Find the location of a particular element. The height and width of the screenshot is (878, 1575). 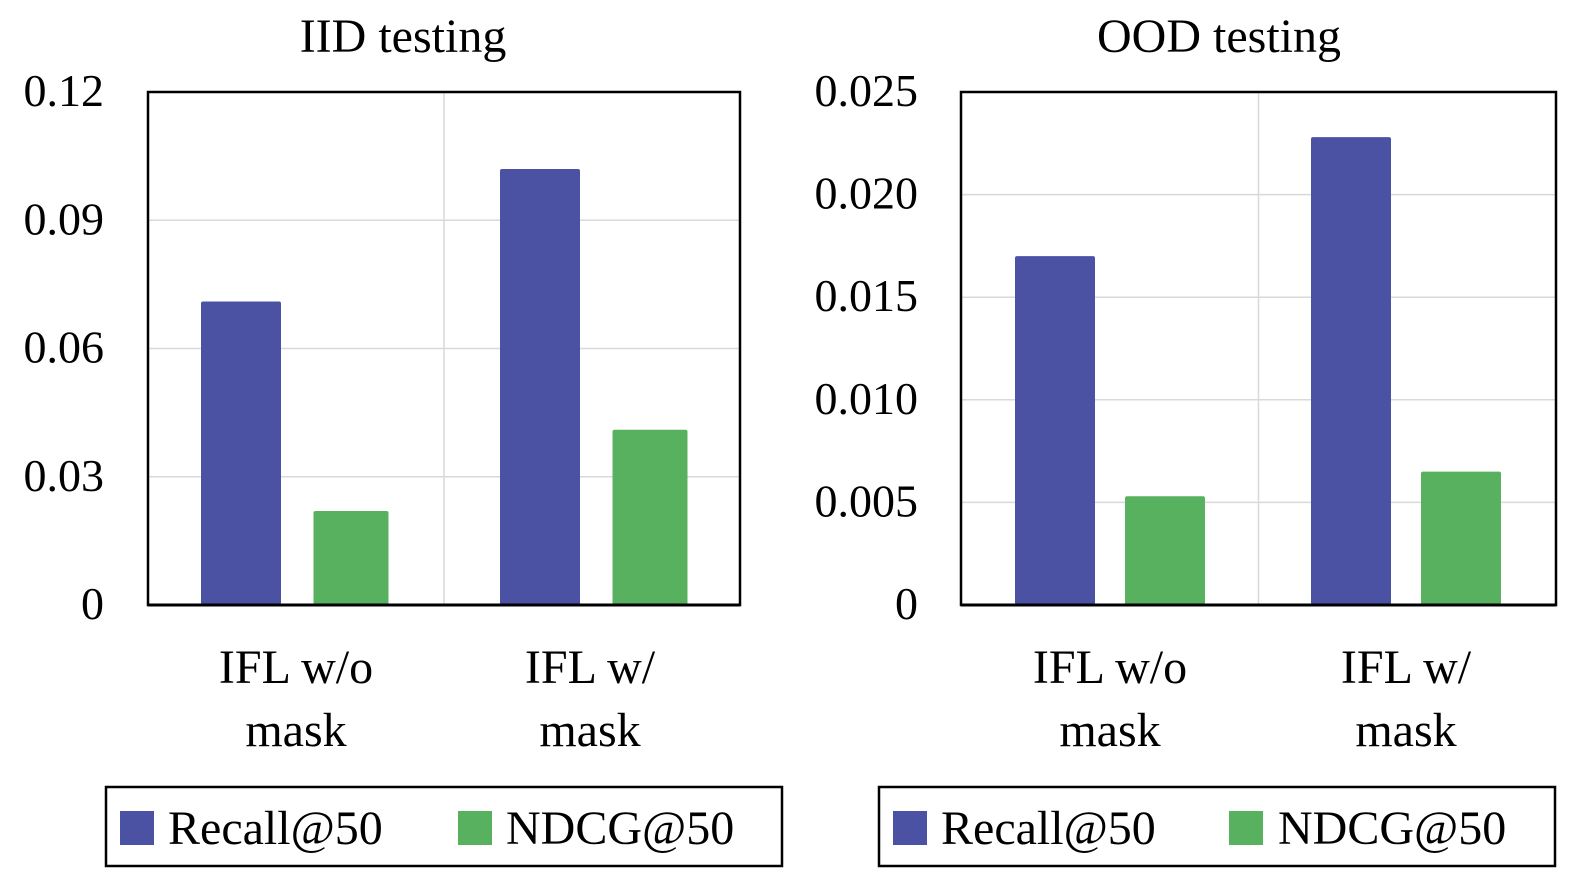

y-tick-label: 0.03 is located at coordinates (64, 475).